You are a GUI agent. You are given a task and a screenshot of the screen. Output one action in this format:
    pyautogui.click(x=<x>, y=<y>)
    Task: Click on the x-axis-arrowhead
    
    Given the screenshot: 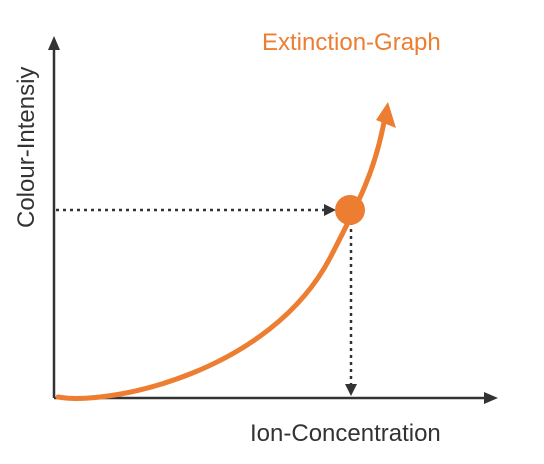 What is the action you would take?
    pyautogui.click(x=491, y=398)
    